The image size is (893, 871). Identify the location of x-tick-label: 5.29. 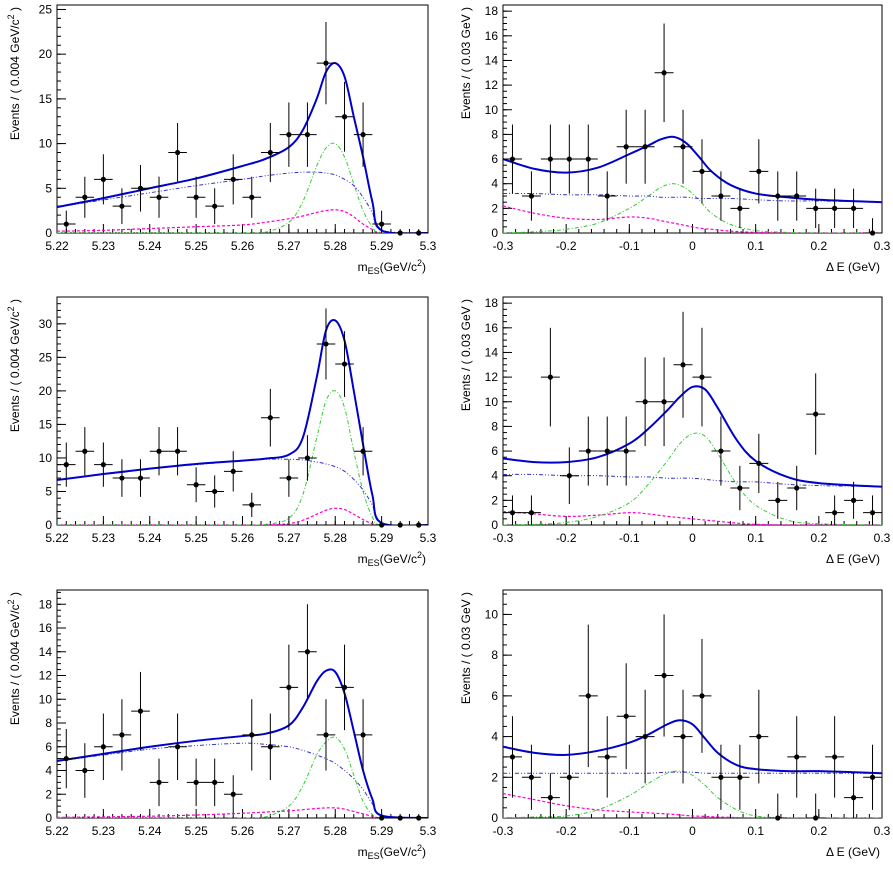
(382, 538).